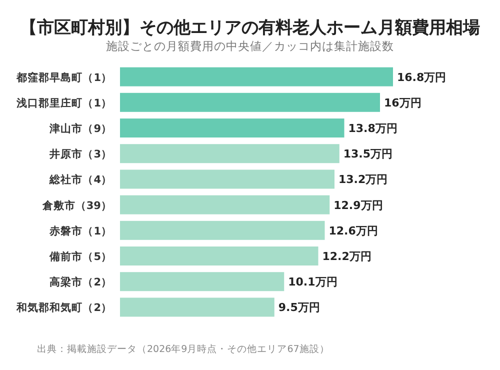  What do you see at coordinates (64, 307) in the screenshot?
I see `y-tick-label: 和気郡和気町（2）` at bounding box center [64, 307].